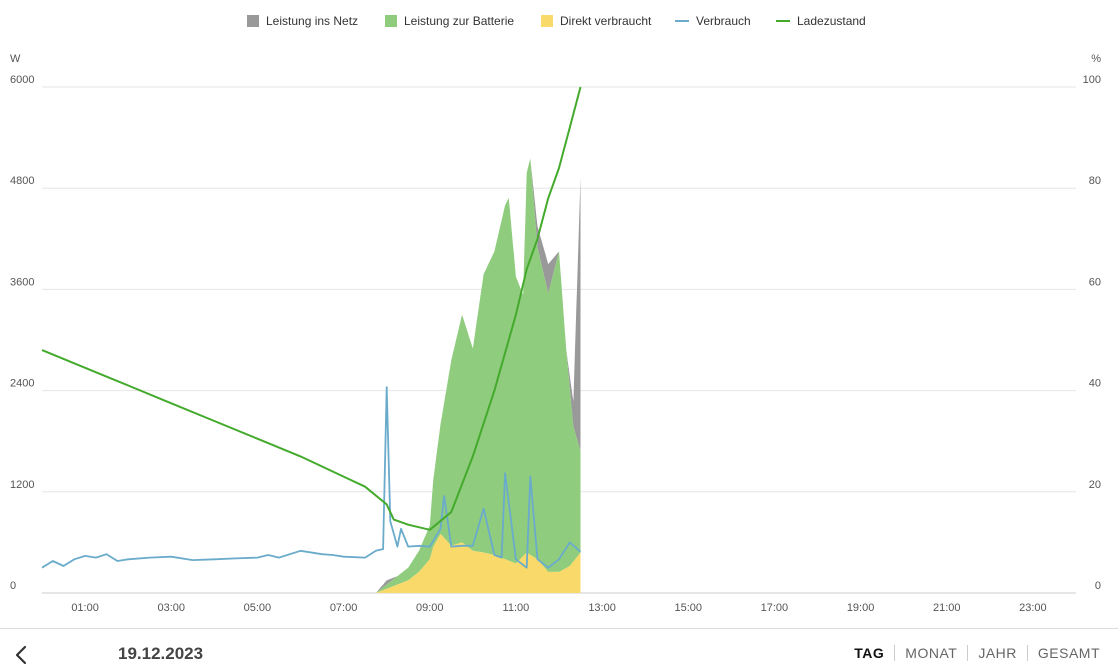 This screenshot has width=1118, height=672. I want to click on legend-label-battery: Leistung zur Batterie, so click(459, 21).